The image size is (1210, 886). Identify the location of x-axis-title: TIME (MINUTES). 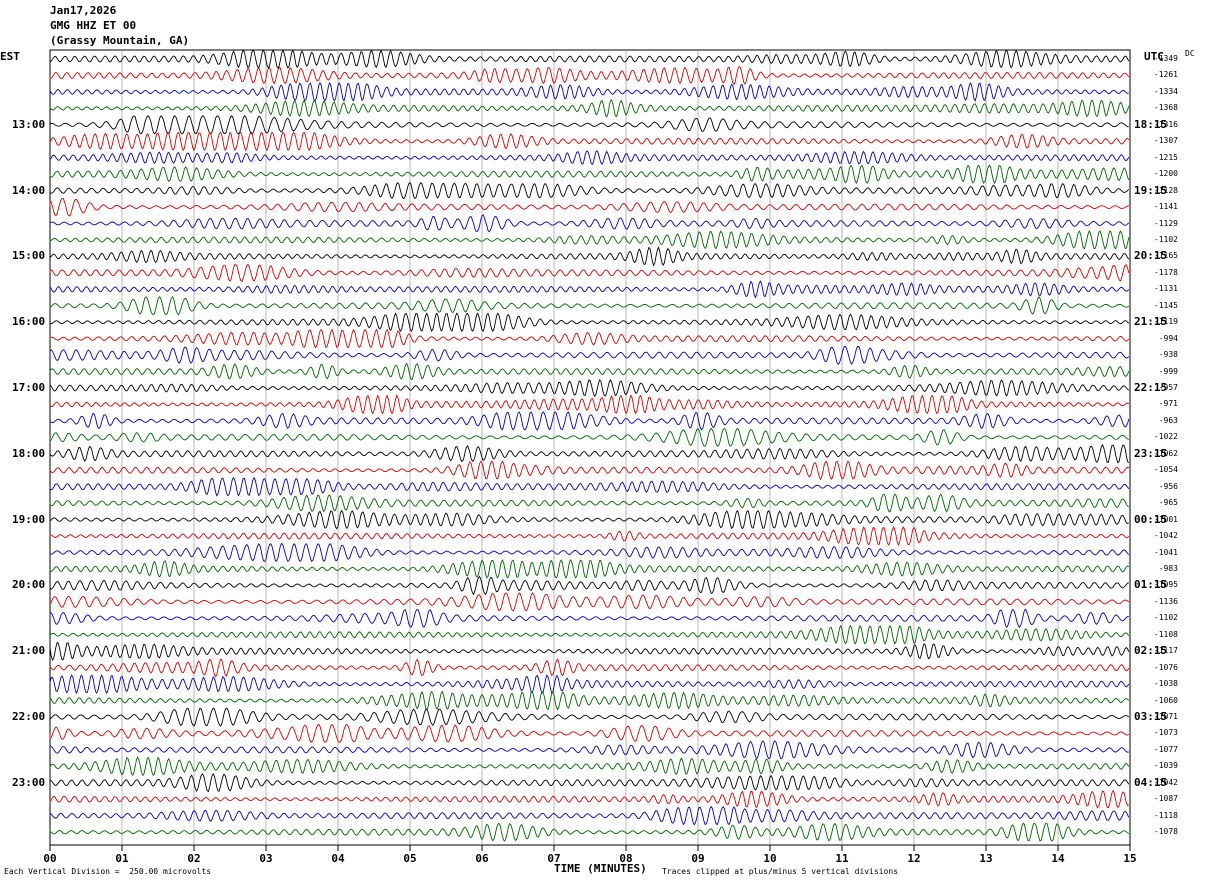
(600, 868).